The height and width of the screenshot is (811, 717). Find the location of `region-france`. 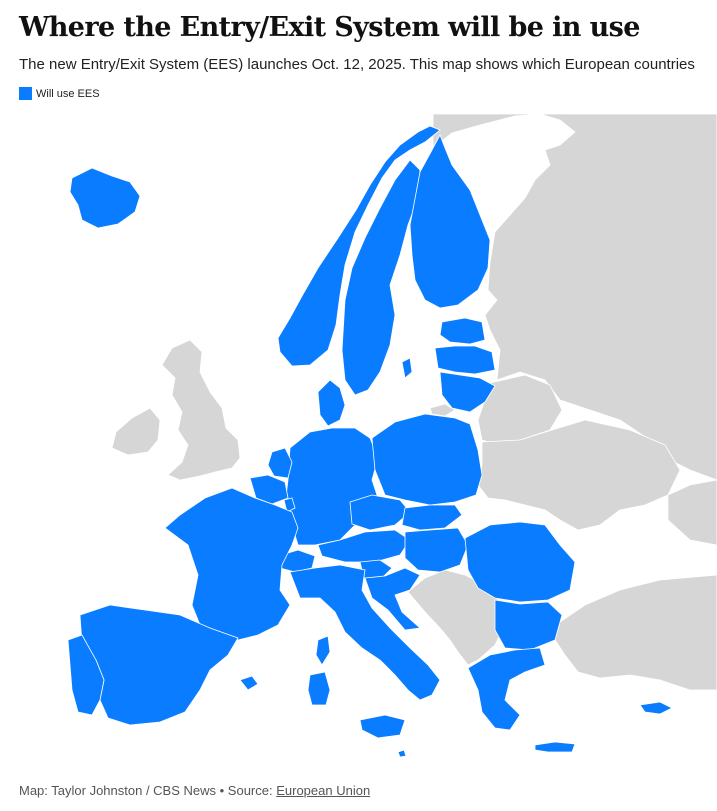

region-france is located at coordinates (231, 564).